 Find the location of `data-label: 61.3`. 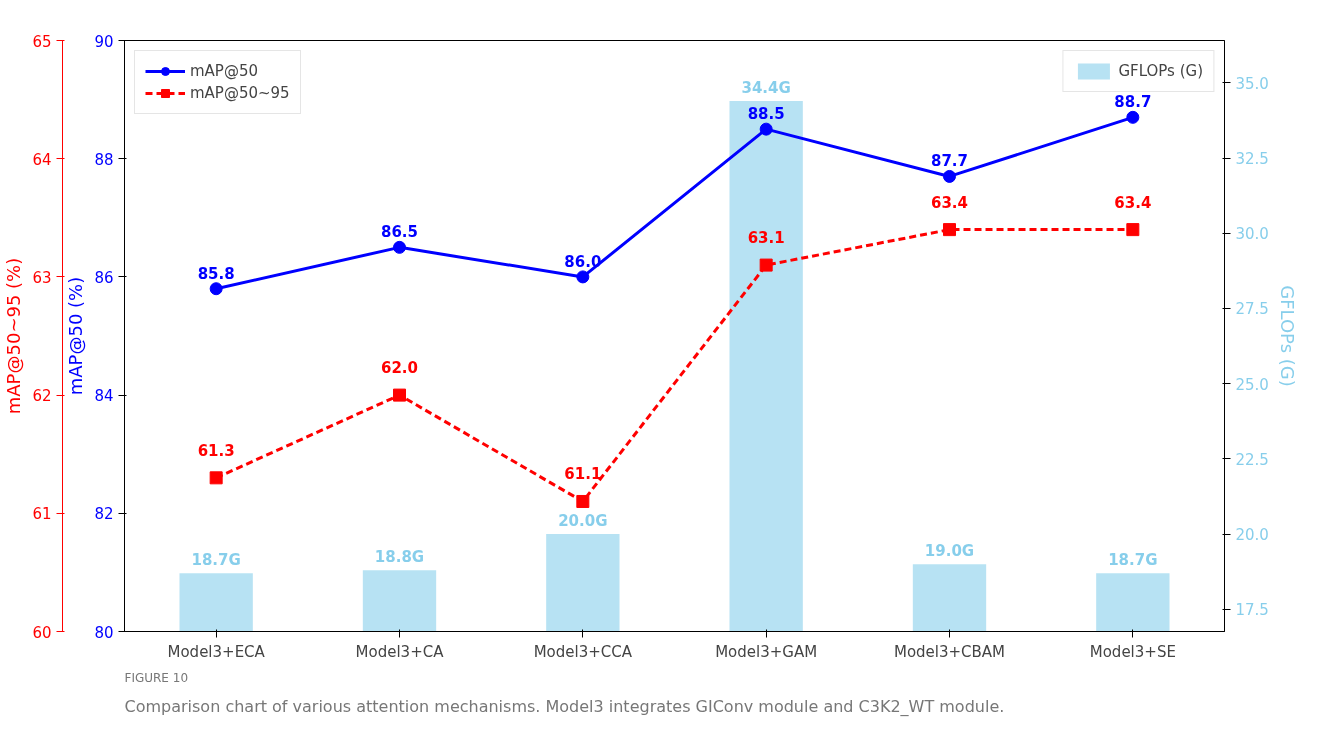

data-label: 61.3 is located at coordinates (216, 450).